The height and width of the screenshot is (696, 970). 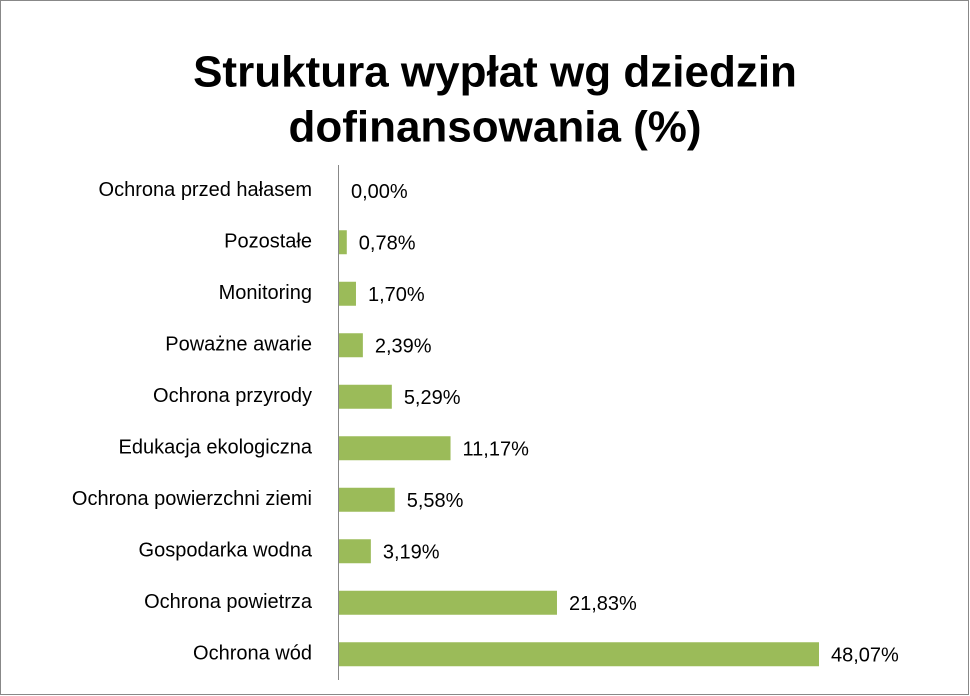 I want to click on category-label: Pozostałe, so click(x=268, y=242).